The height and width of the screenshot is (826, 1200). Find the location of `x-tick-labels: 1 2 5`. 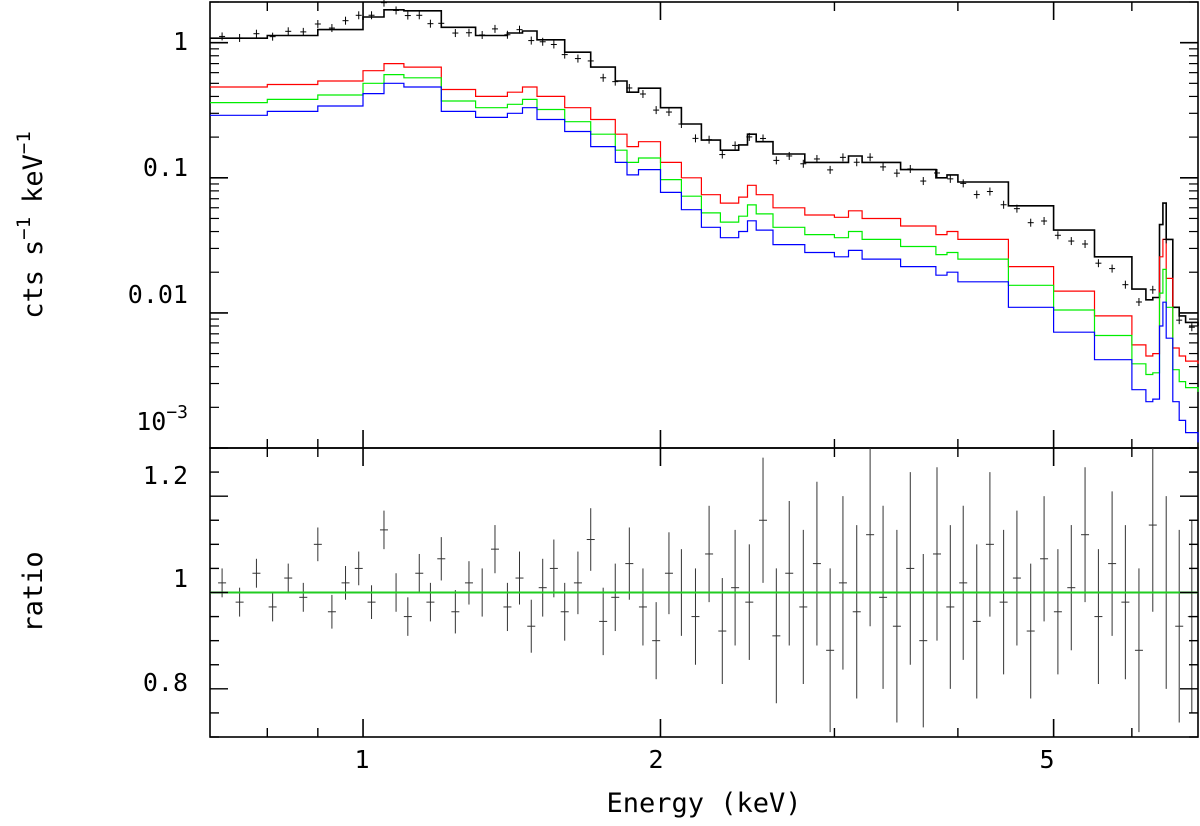

x-tick-labels: 1 2 5 is located at coordinates (704, 759).